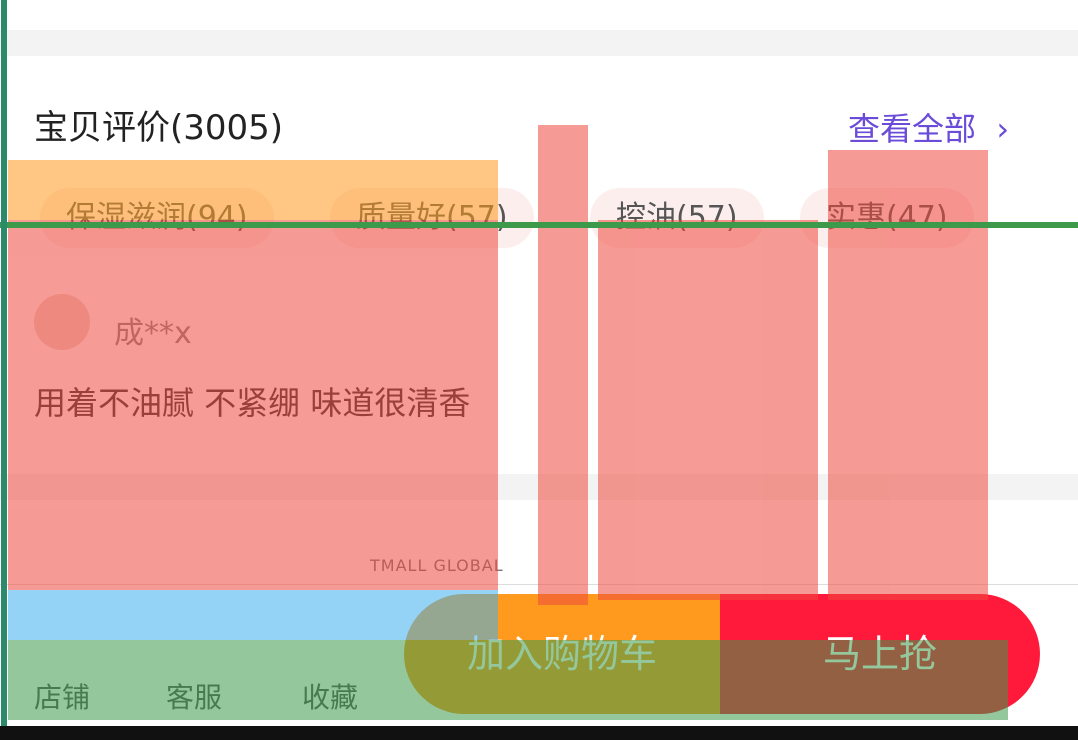 The height and width of the screenshot is (740, 1078). I want to click on favorite-button: 收藏, so click(330, 697).